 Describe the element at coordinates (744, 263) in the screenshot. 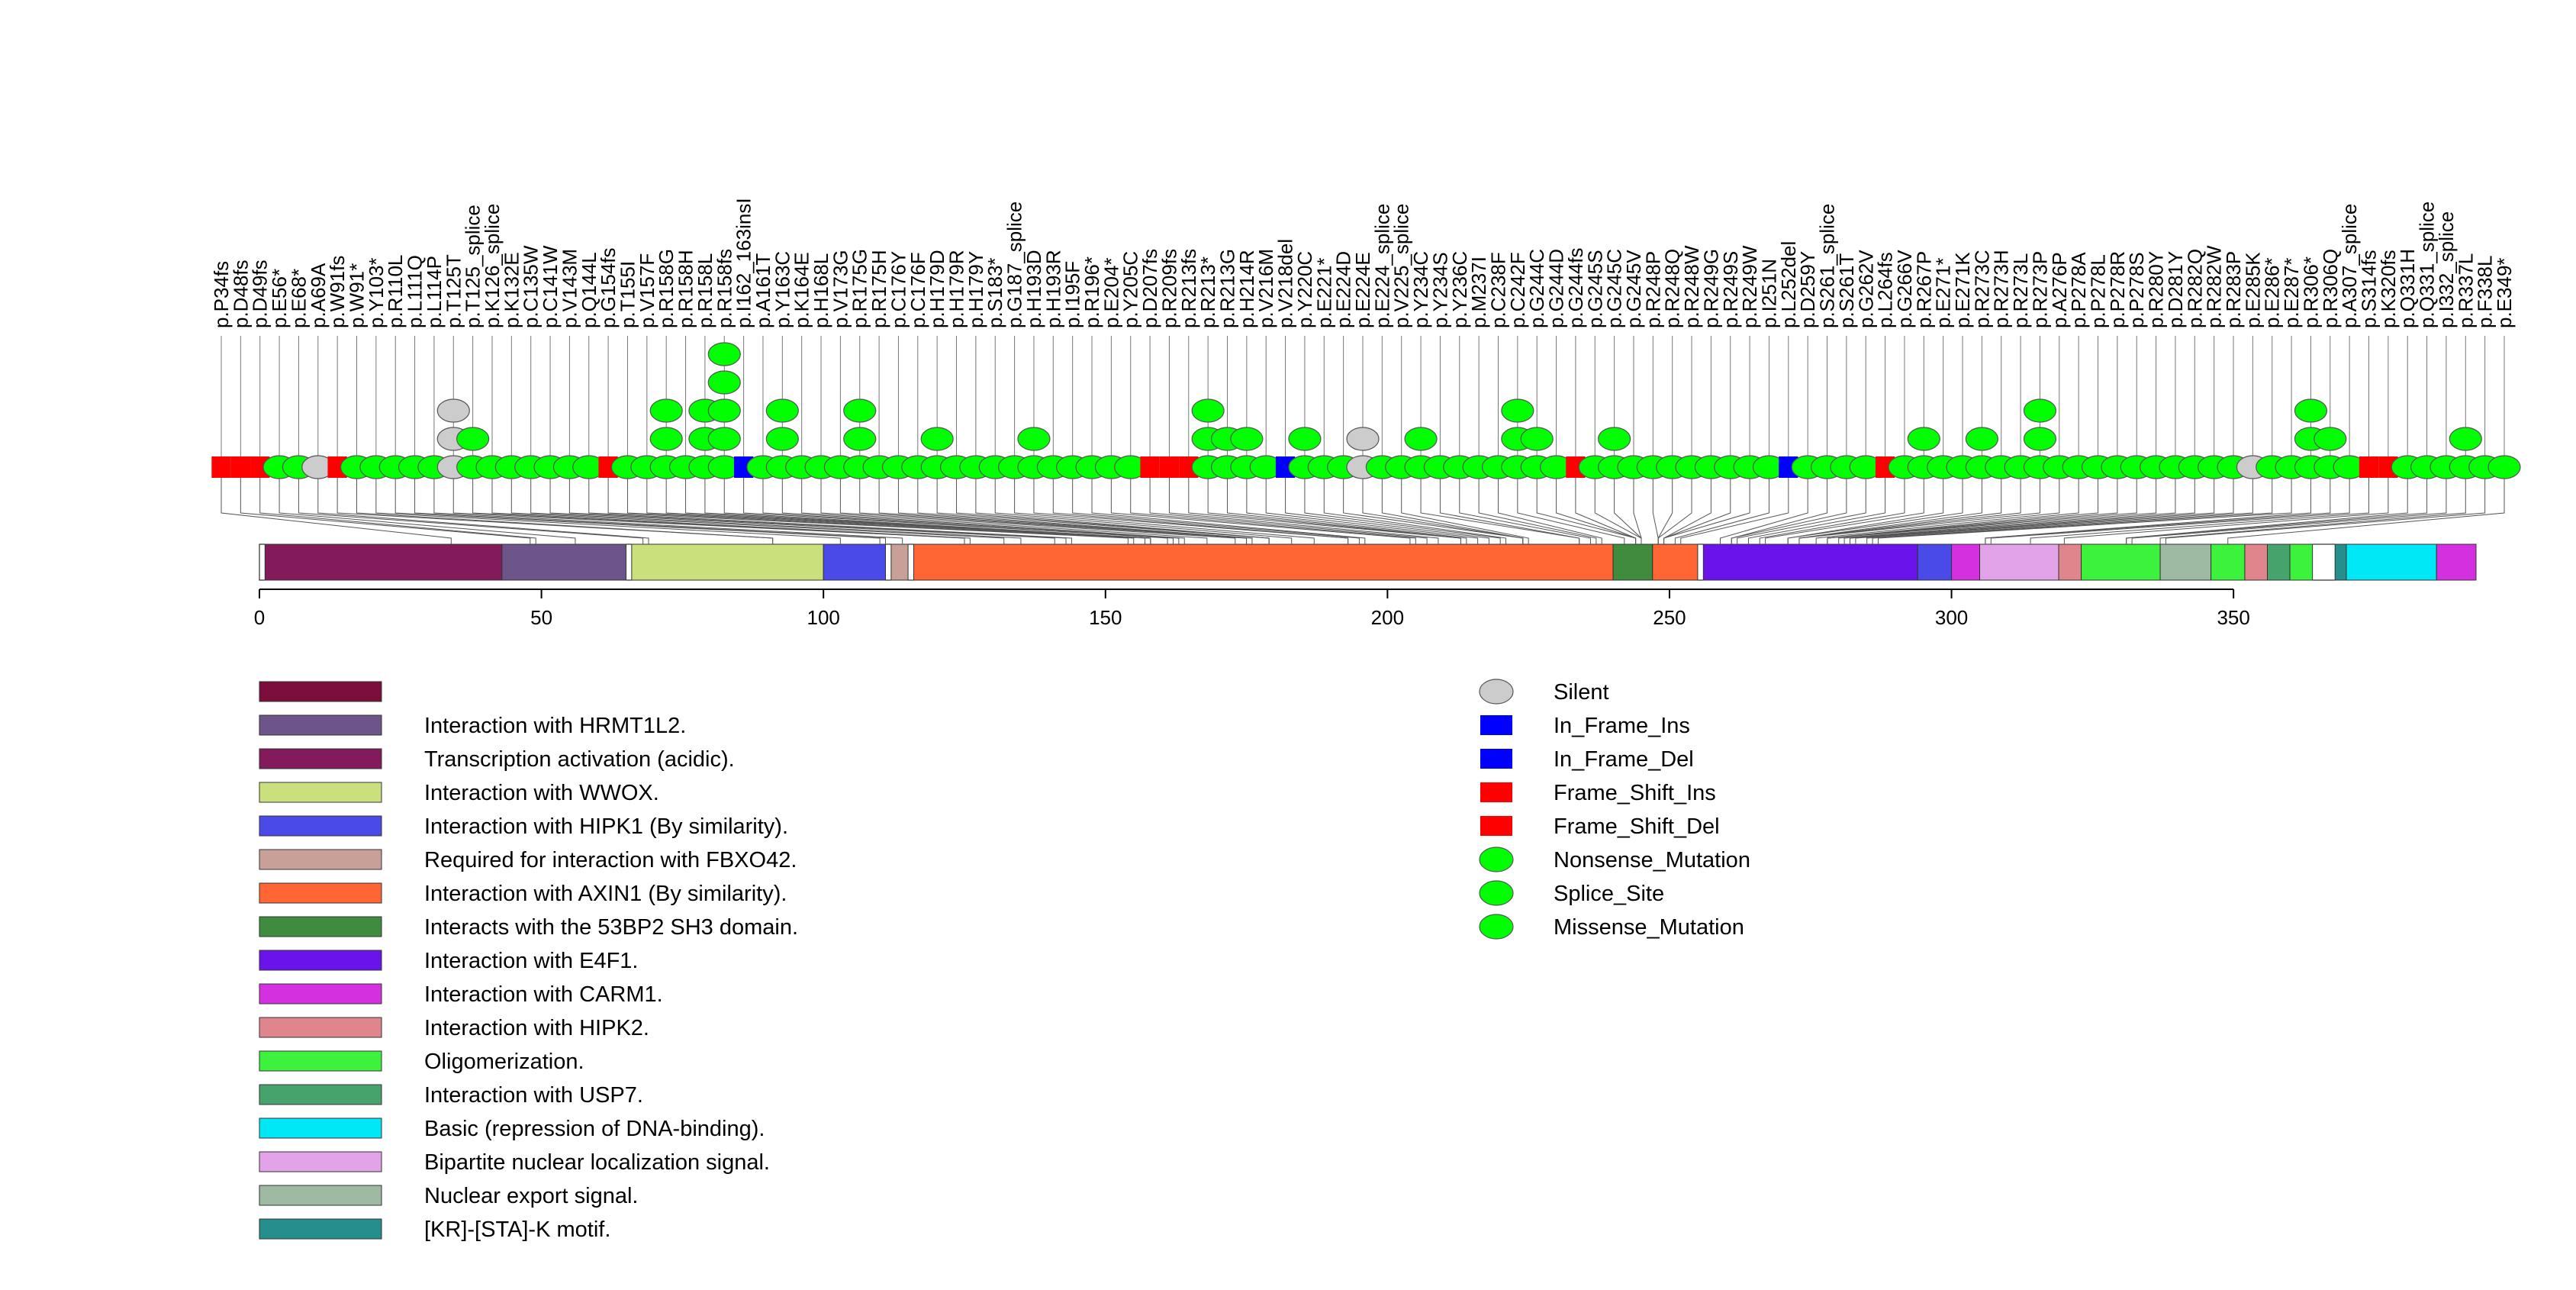

I see `mutation-label-p-i162-163insi: p.I162_163insI` at that location.